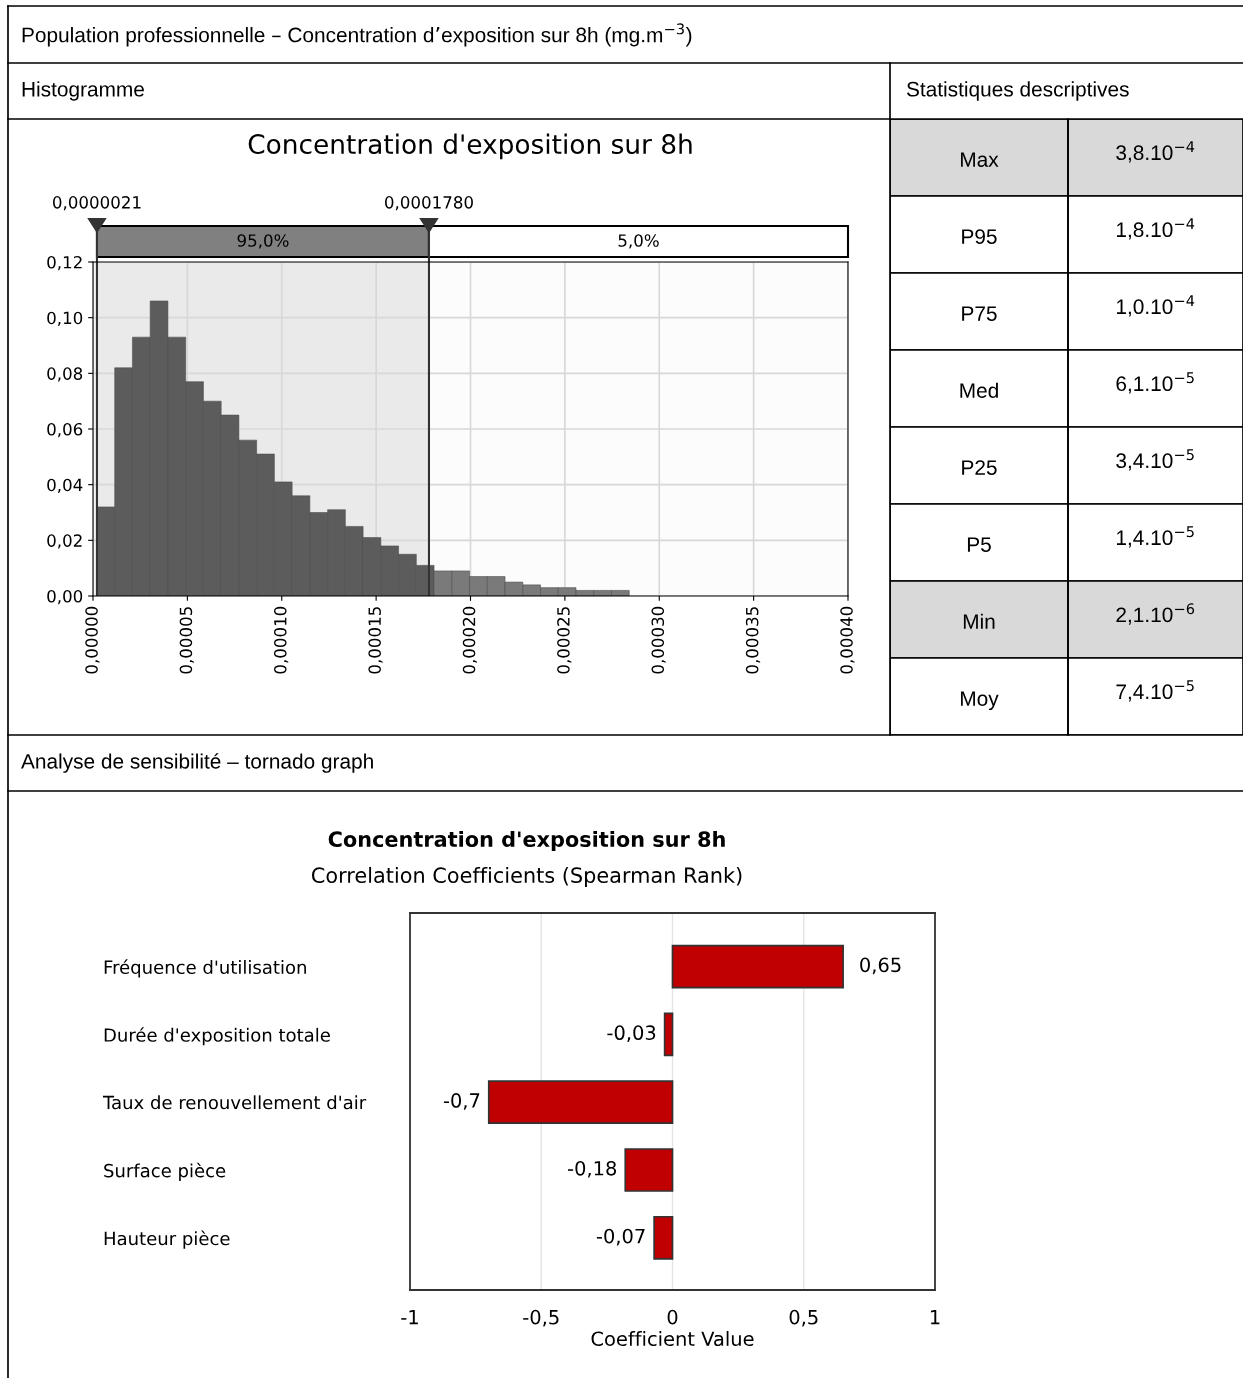  Describe the element at coordinates (461, 1101) in the screenshot. I see `data-label: -0,7` at that location.